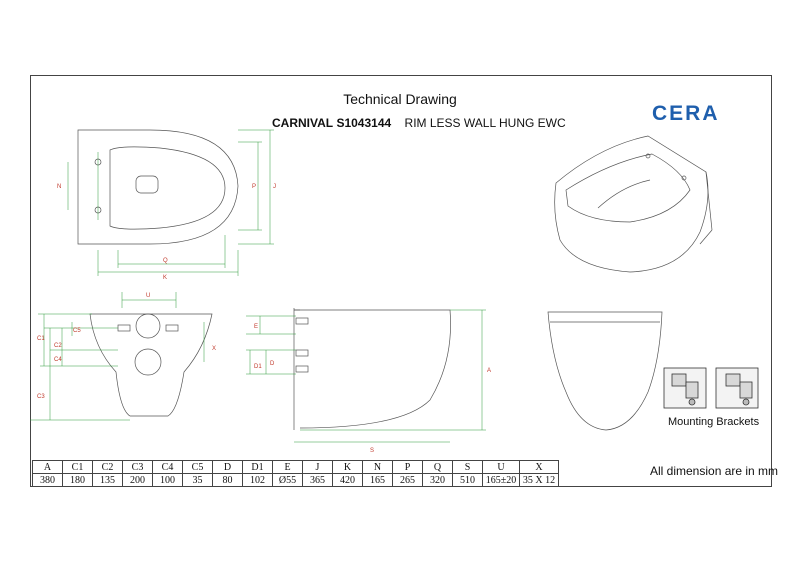 This screenshot has height=565, width=800. I want to click on table-value-cell: 265, so click(407, 480).